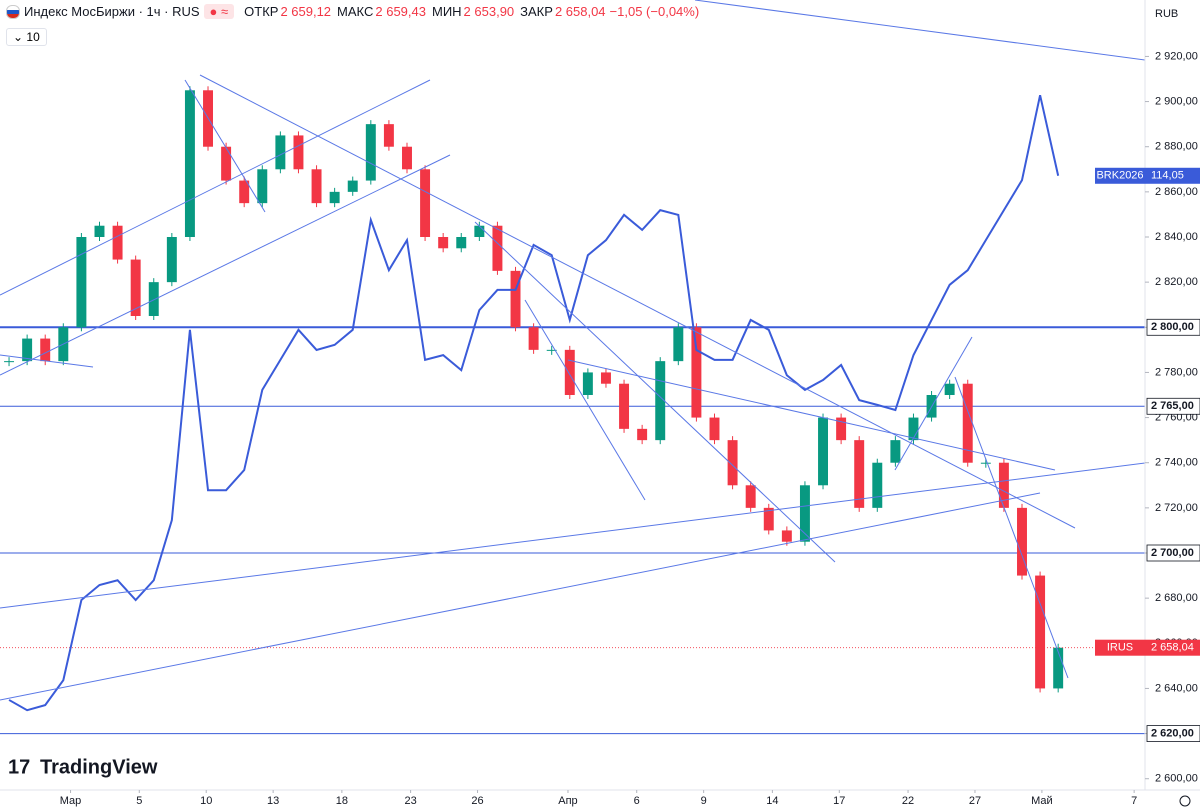 The width and height of the screenshot is (1200, 810). I want to click on ohlc-value: 2 658,04, so click(580, 11).